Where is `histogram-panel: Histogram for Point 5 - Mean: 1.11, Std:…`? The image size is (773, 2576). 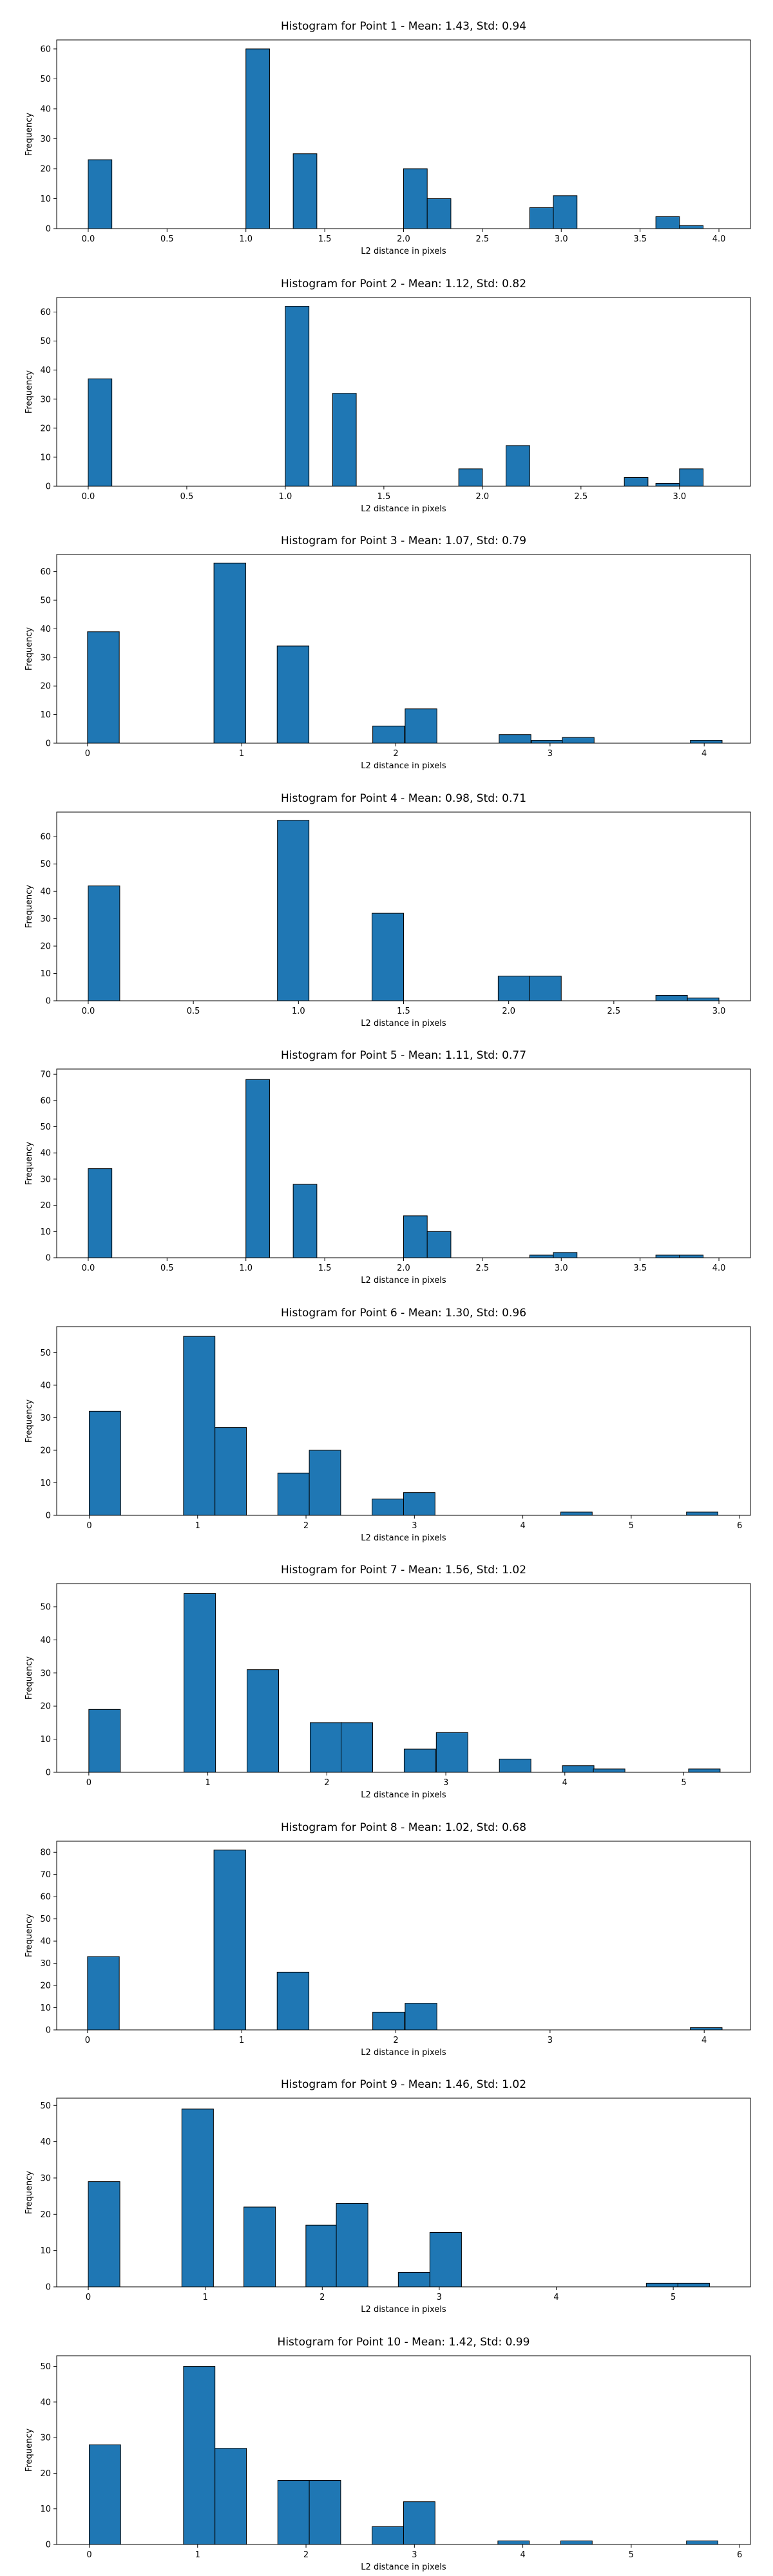
histogram-panel: Histogram for Point 5 - Mean: 1.11, Std:… is located at coordinates (386, 1157).